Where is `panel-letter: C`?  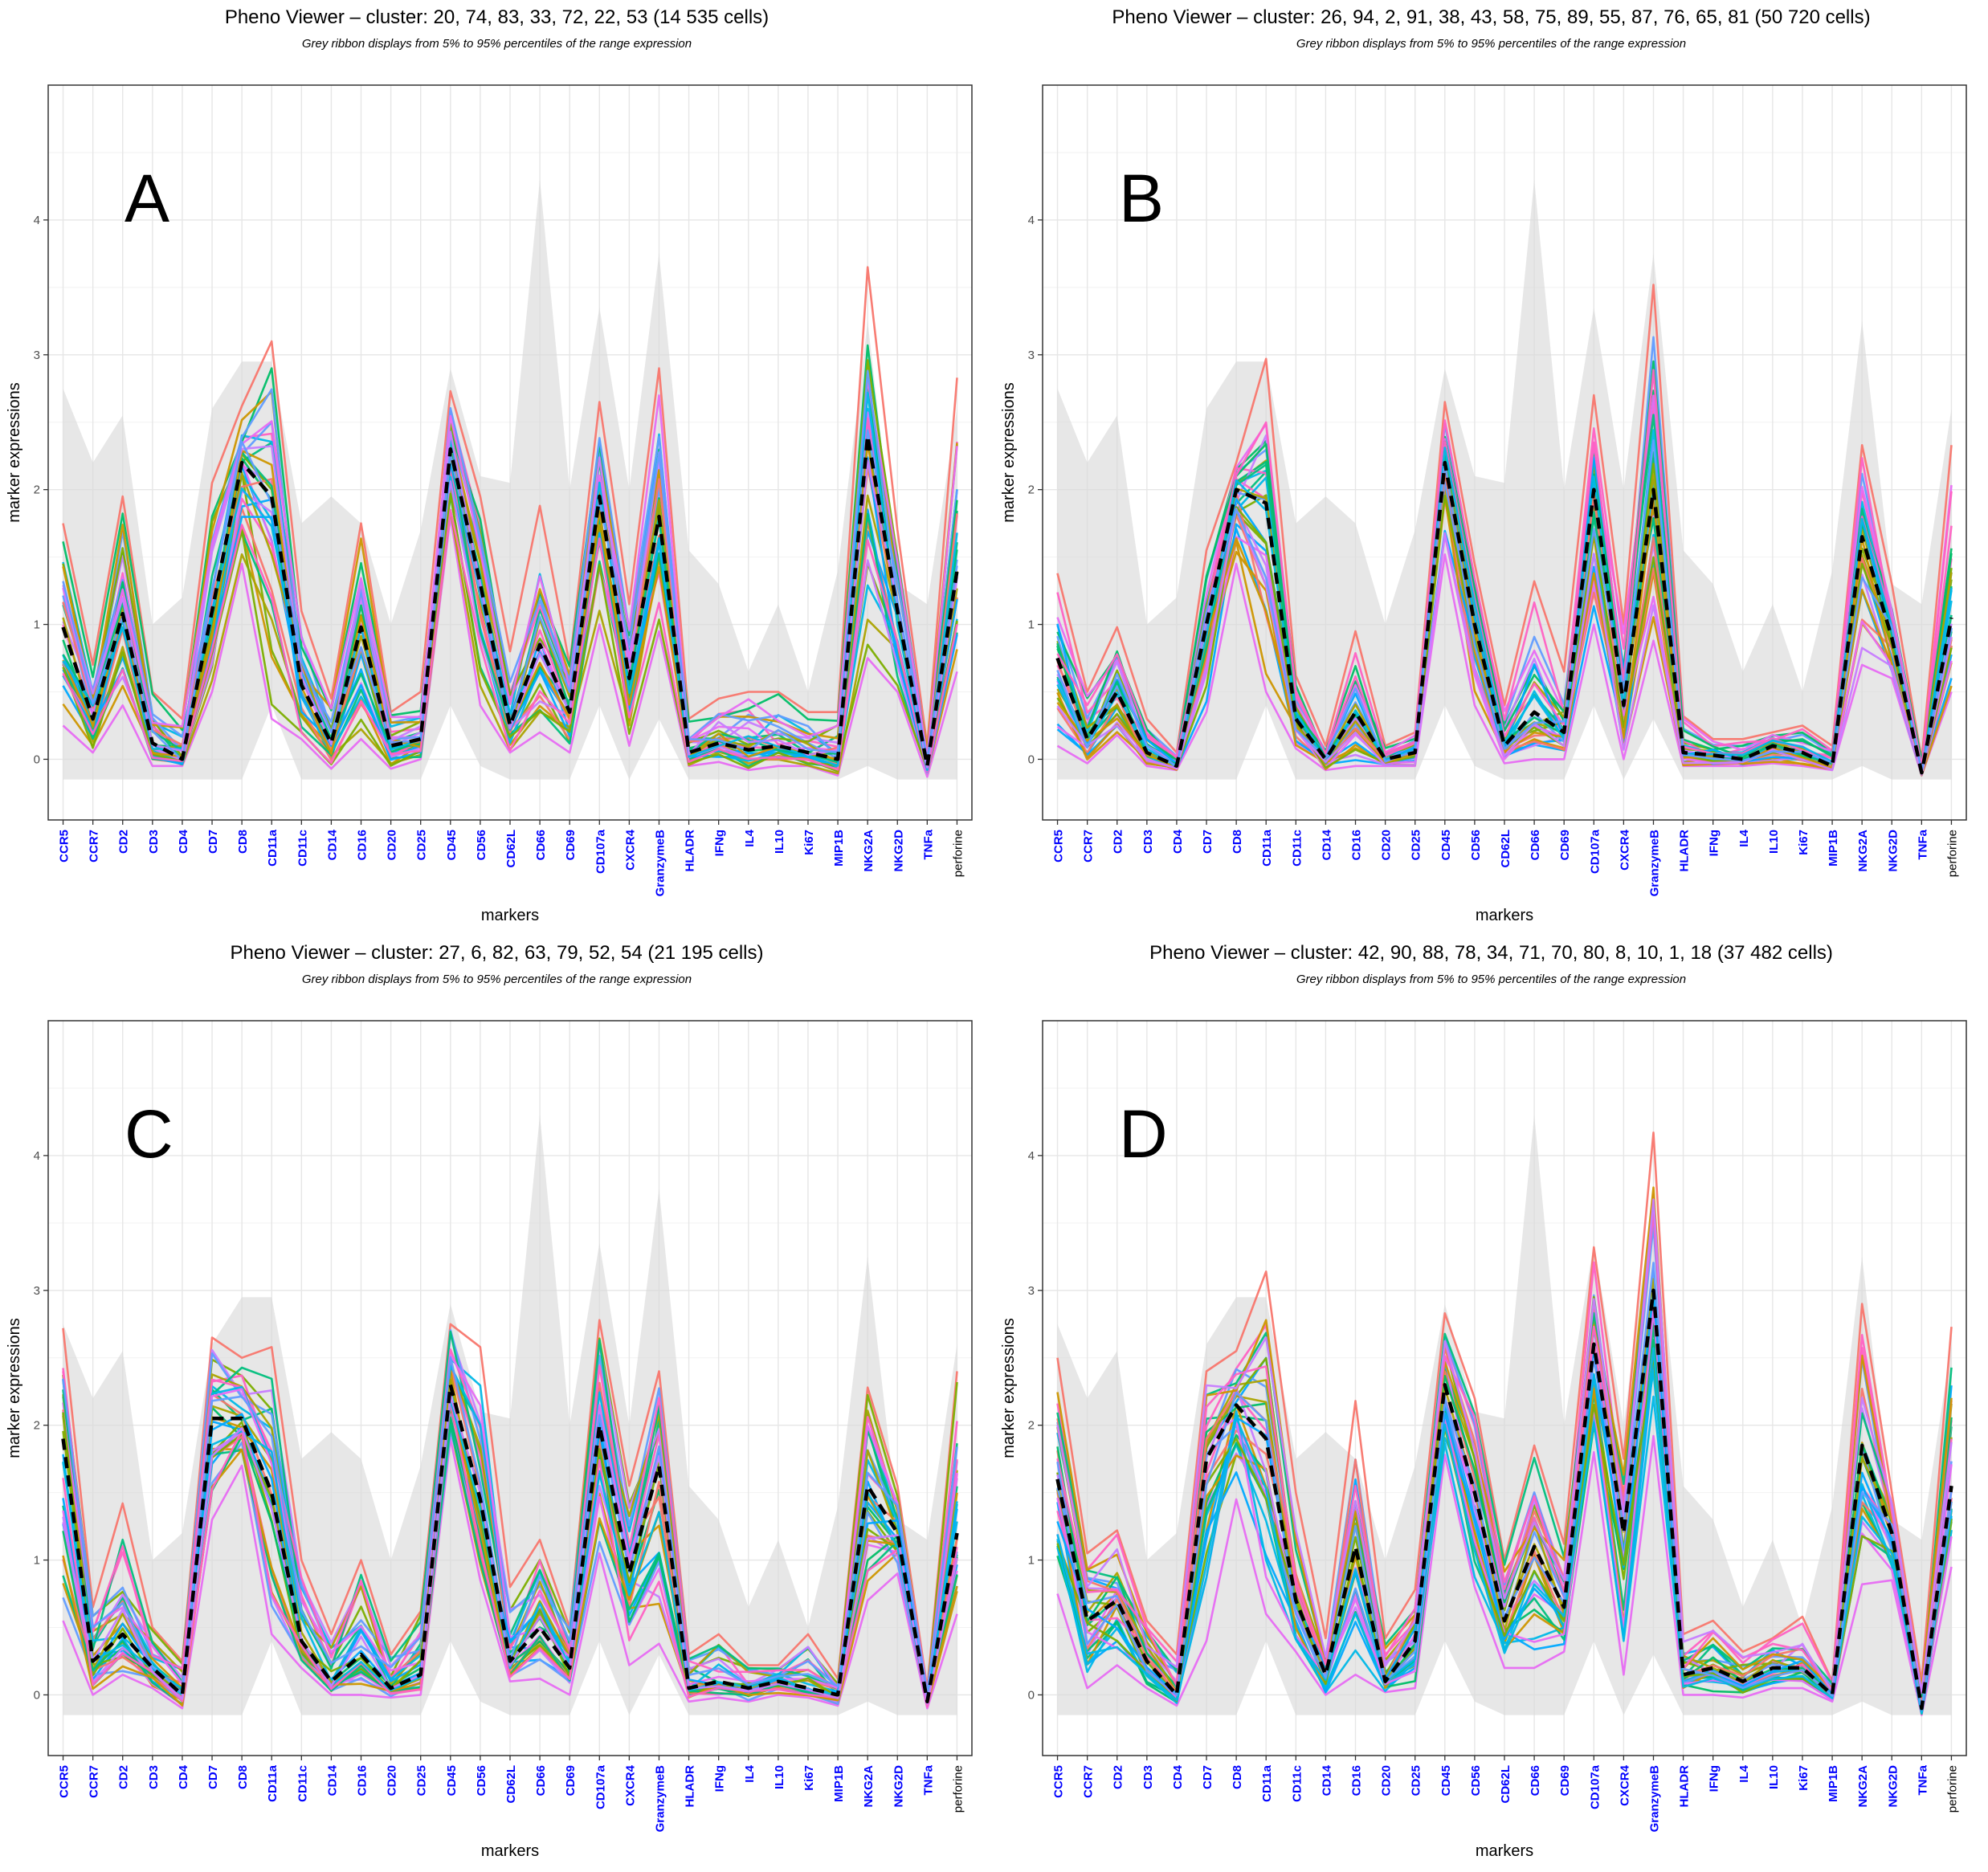
panel-letter: C is located at coordinates (149, 1134).